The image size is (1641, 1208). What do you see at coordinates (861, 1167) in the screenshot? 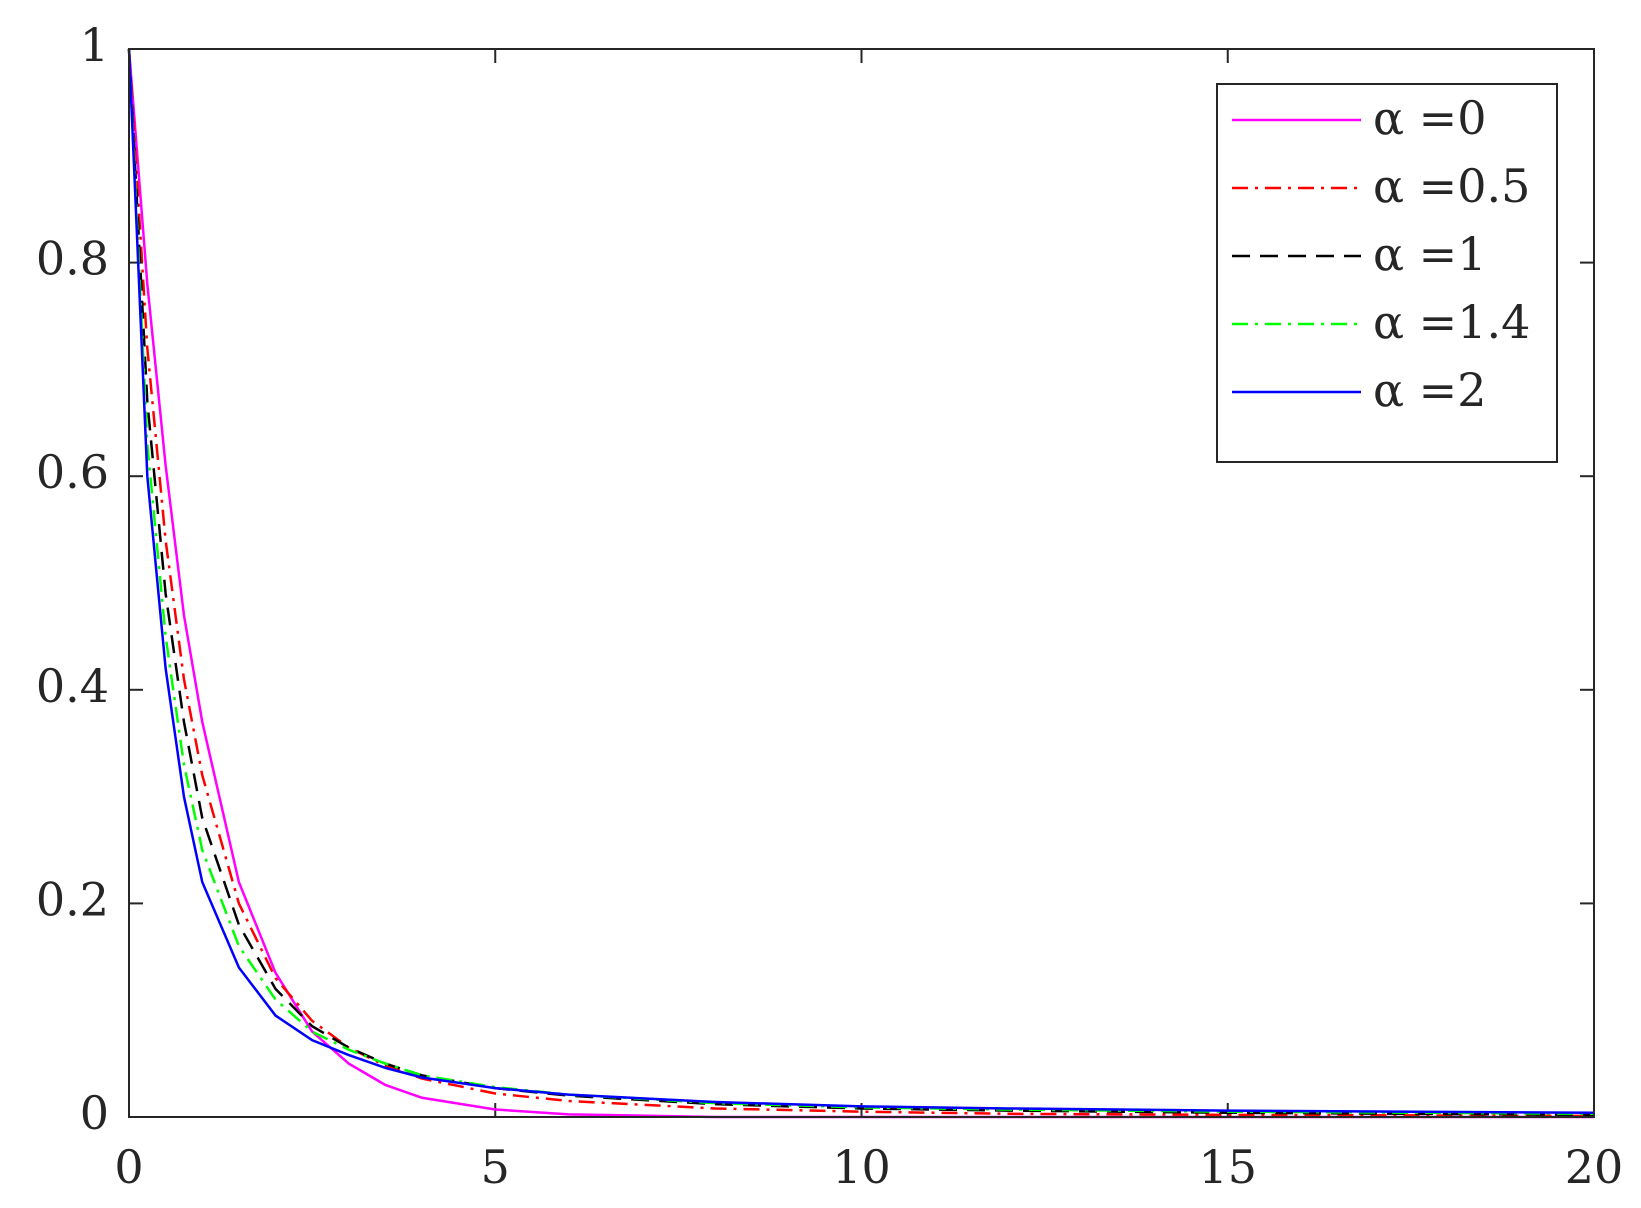
I see `x-tick-label: 10` at bounding box center [861, 1167].